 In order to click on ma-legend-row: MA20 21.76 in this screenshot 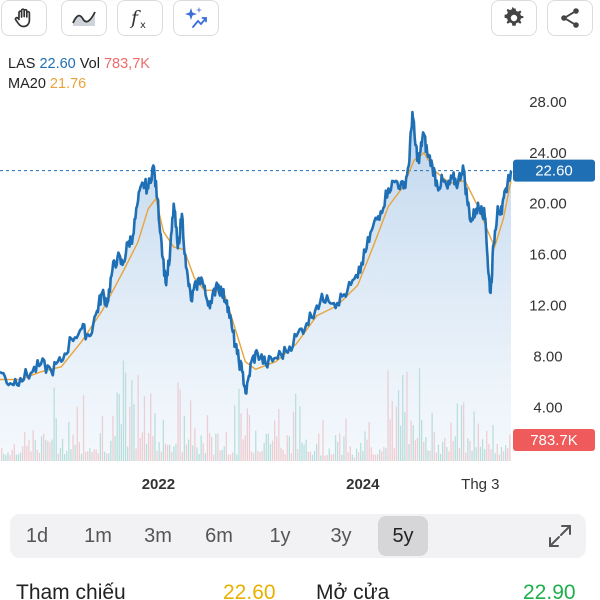, I will do `click(79, 84)`.